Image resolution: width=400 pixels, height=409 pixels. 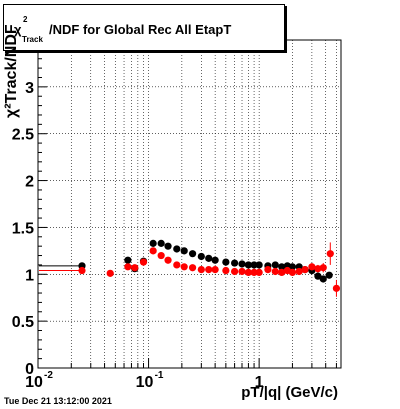 What do you see at coordinates (23, 228) in the screenshot?
I see `y-tick-label: 1.5` at bounding box center [23, 228].